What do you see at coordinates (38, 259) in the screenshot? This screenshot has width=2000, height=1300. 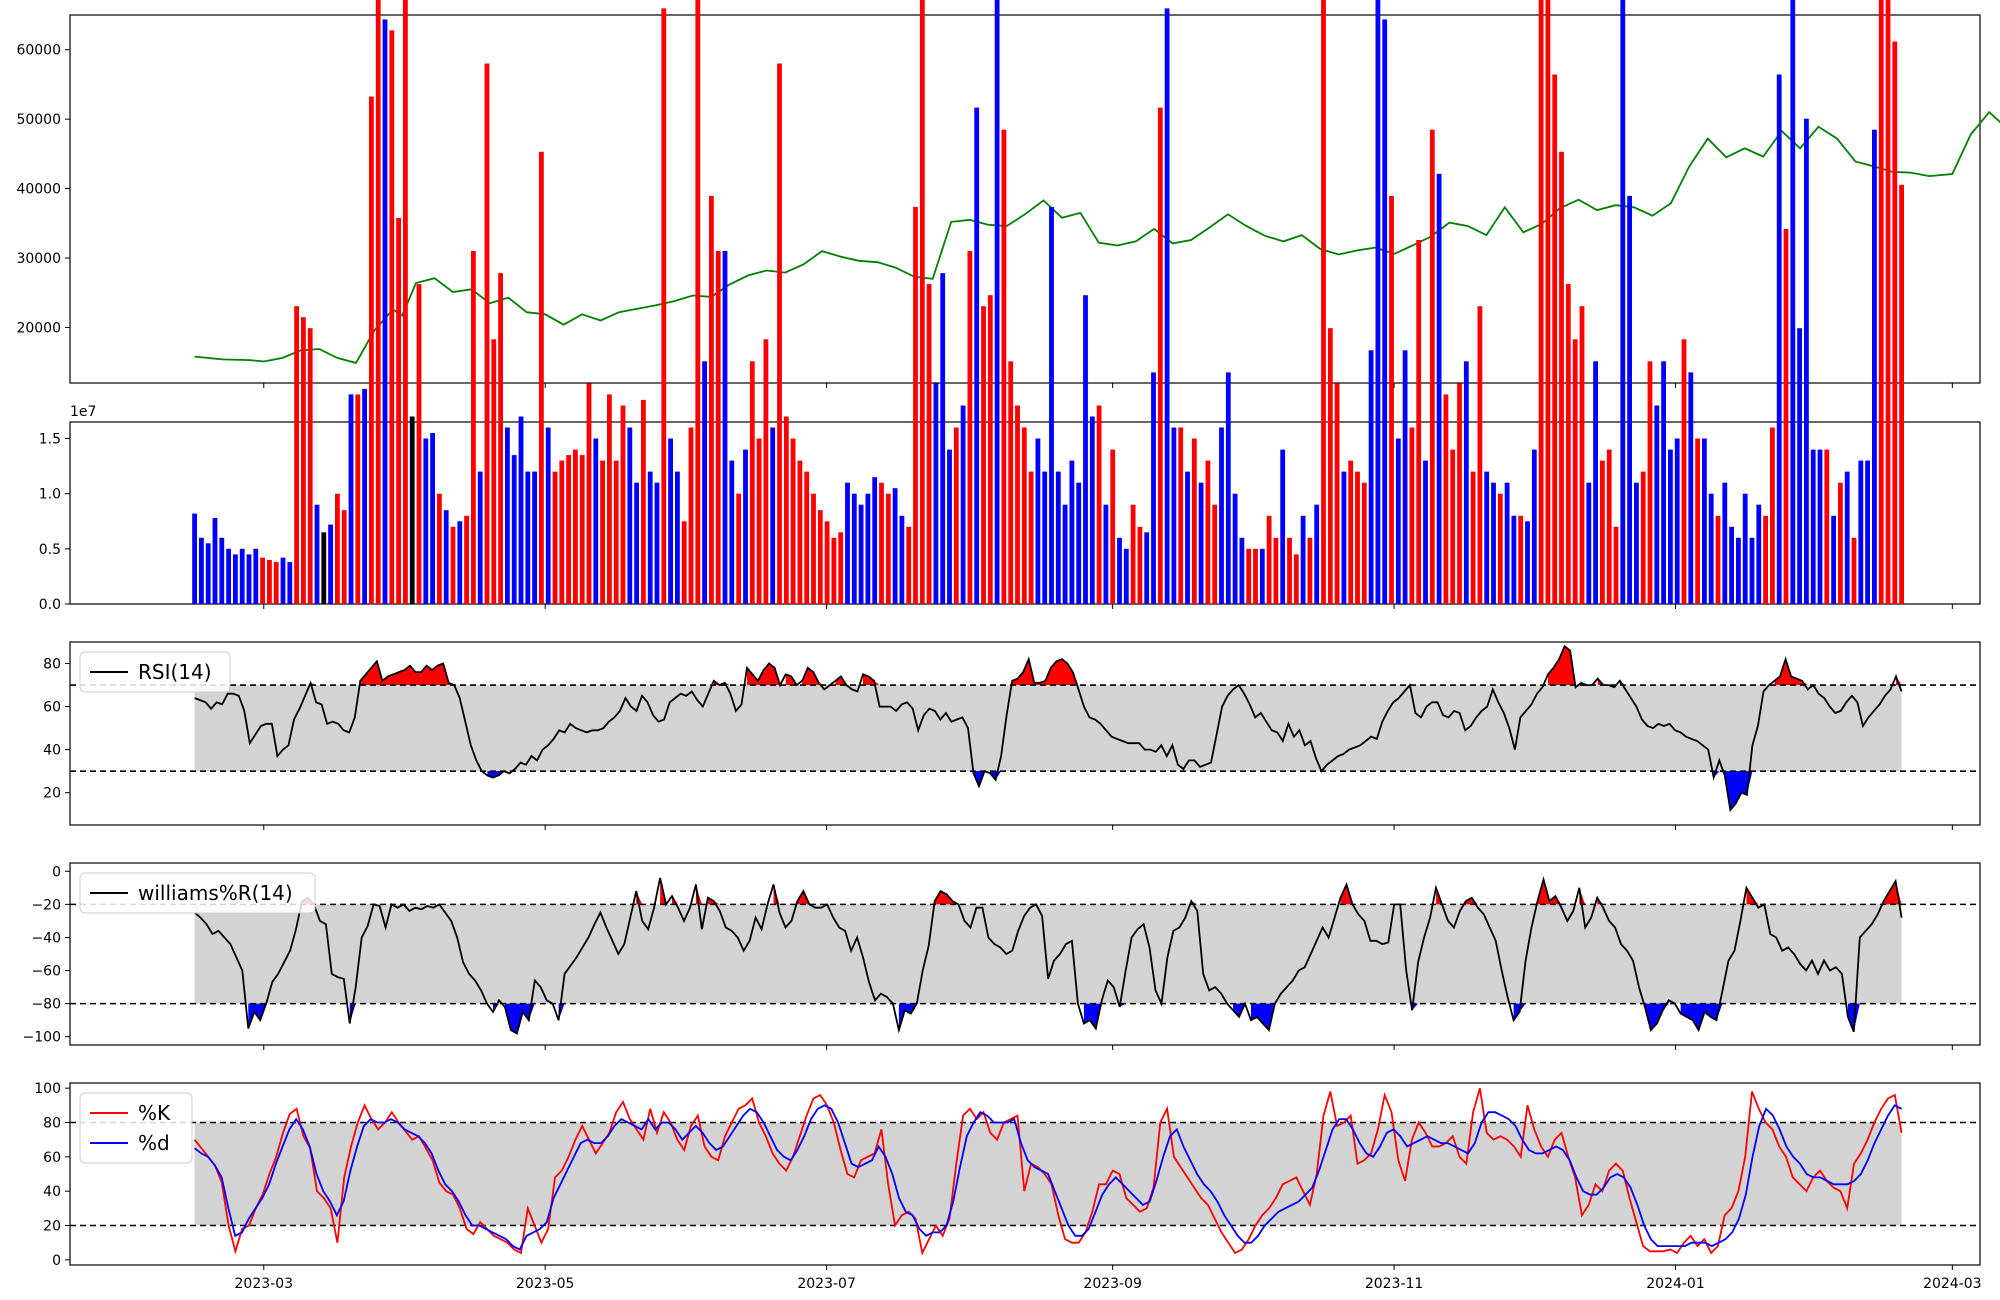 I see `y-tick-label: 30000` at bounding box center [38, 259].